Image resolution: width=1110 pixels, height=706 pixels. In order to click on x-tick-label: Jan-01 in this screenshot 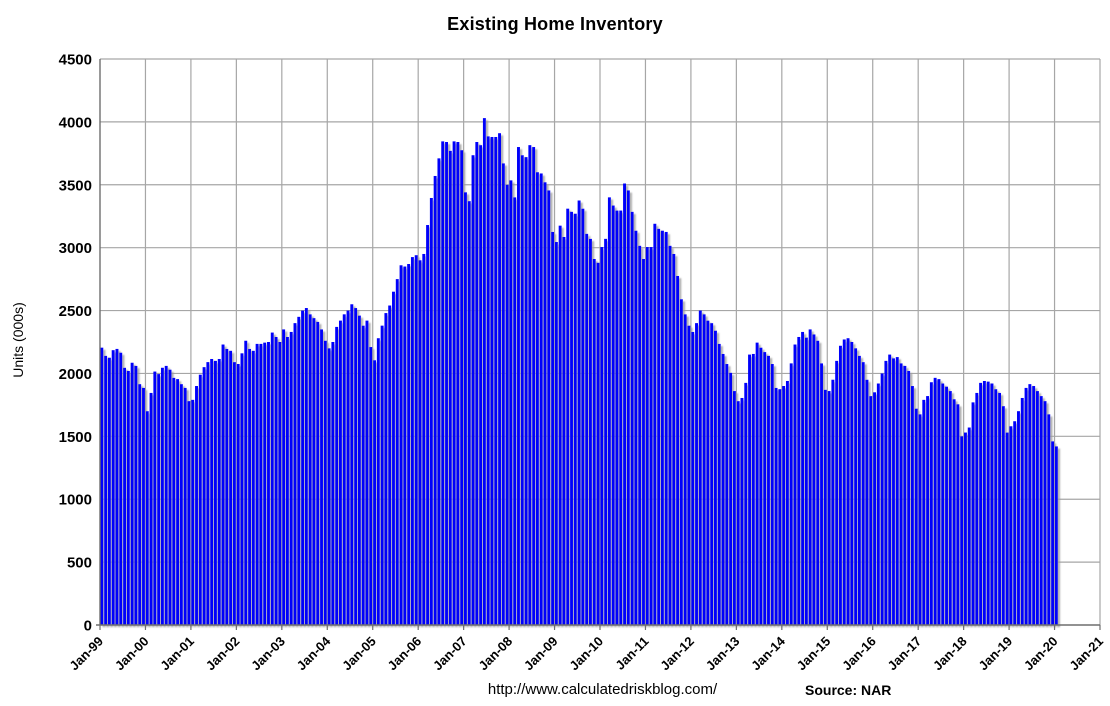, I will do `click(177, 654)`.